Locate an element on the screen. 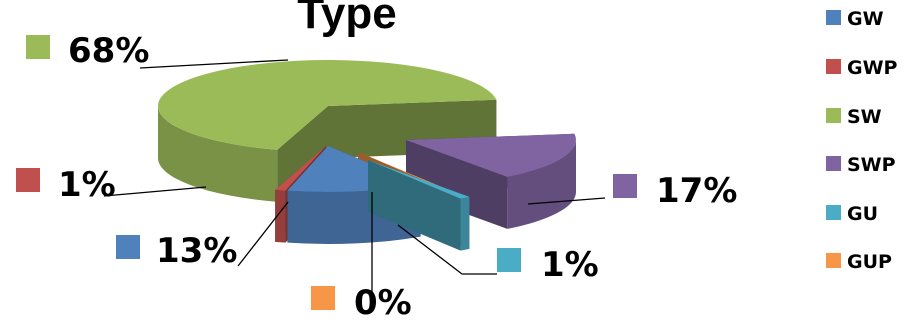 The height and width of the screenshot is (320, 915). legend-item-gu: GU is located at coordinates (852, 214).